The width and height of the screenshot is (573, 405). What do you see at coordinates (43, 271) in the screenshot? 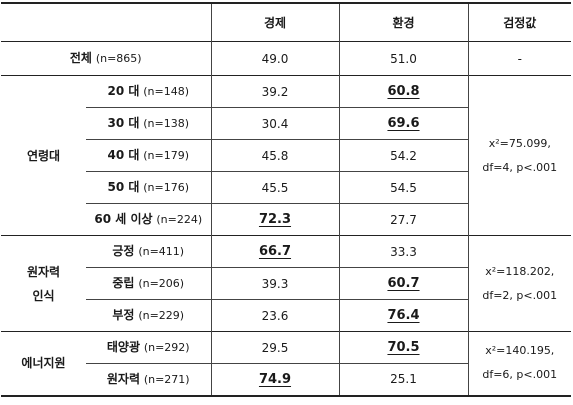
I see `nuclear-group-line1: 원자력` at bounding box center [43, 271].